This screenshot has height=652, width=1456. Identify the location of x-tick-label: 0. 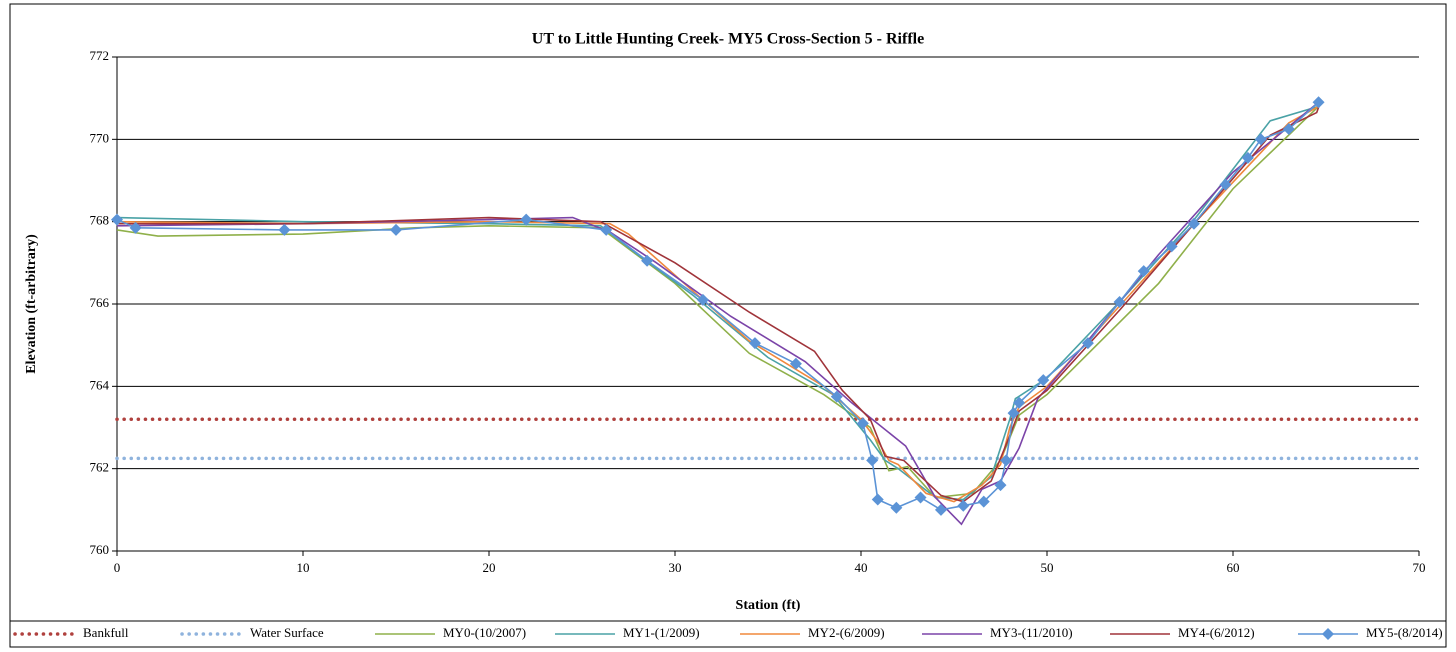
(117, 567).